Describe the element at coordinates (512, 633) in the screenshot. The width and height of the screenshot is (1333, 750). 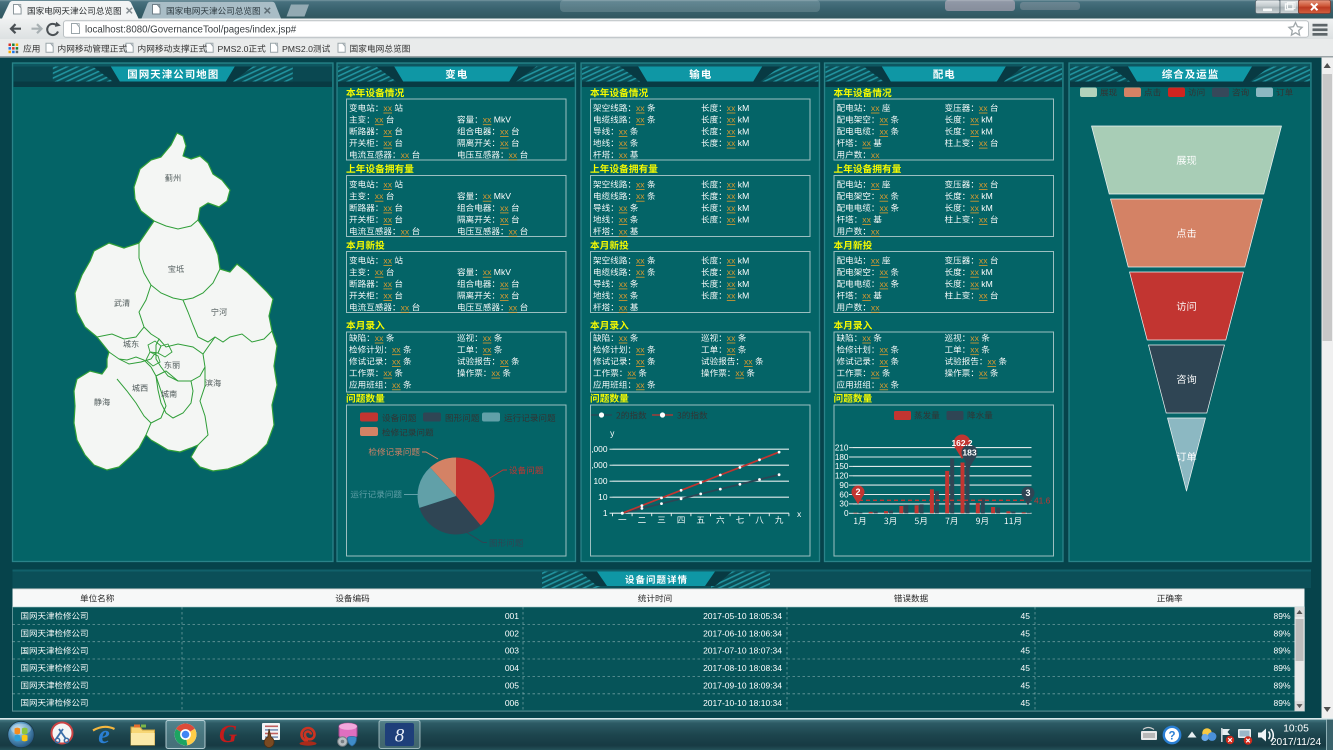
I see `svg-text: 002` at that location.